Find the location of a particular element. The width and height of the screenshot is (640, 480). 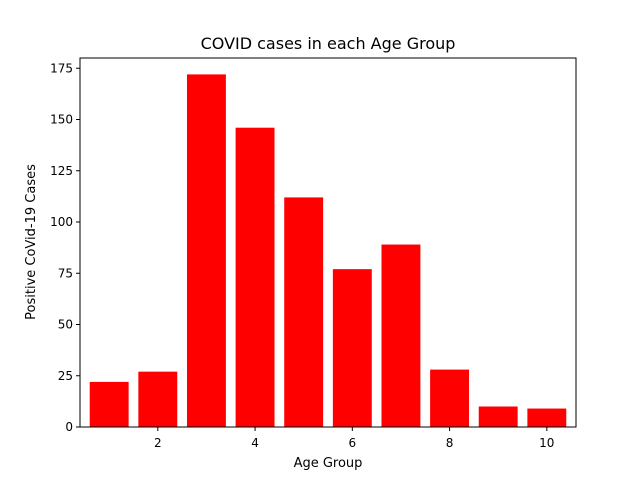

y-tick-label: 0 is located at coordinates (69, 427).